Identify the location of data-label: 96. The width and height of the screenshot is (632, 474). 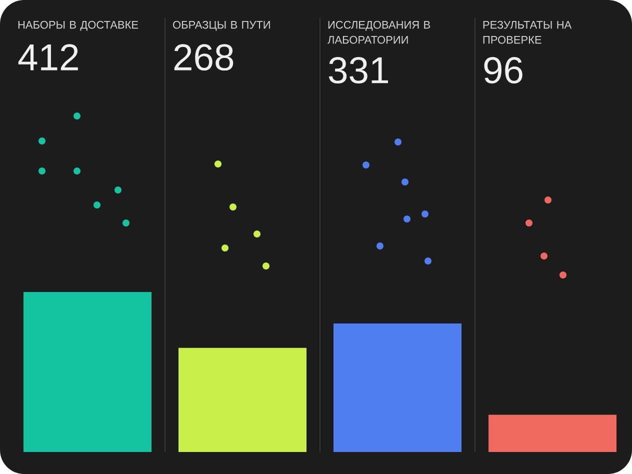
(503, 70).